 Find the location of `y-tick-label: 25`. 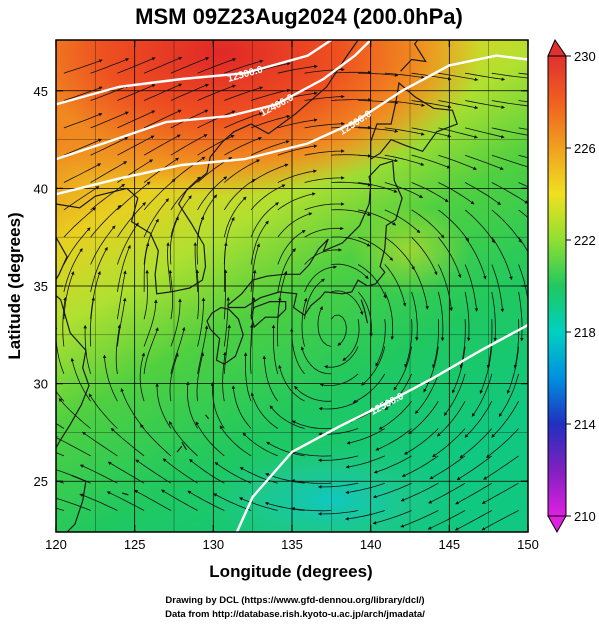

y-tick-label: 25 is located at coordinates (41, 481).